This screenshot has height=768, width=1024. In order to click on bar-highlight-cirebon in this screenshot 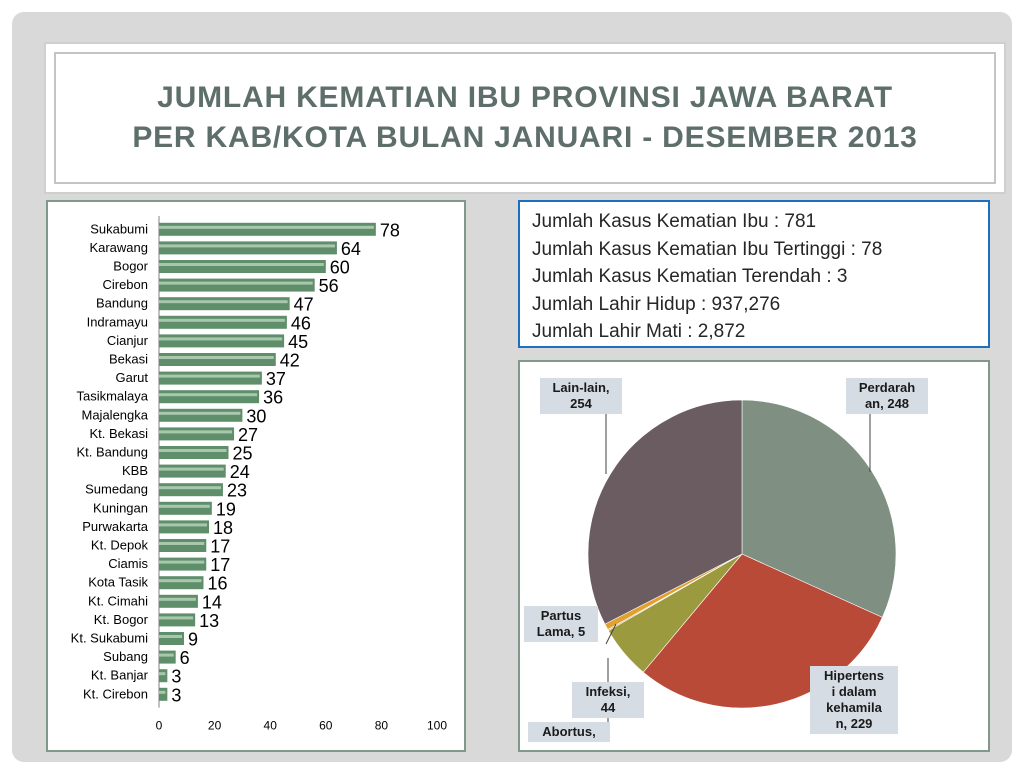, I will do `click(236, 283)`.